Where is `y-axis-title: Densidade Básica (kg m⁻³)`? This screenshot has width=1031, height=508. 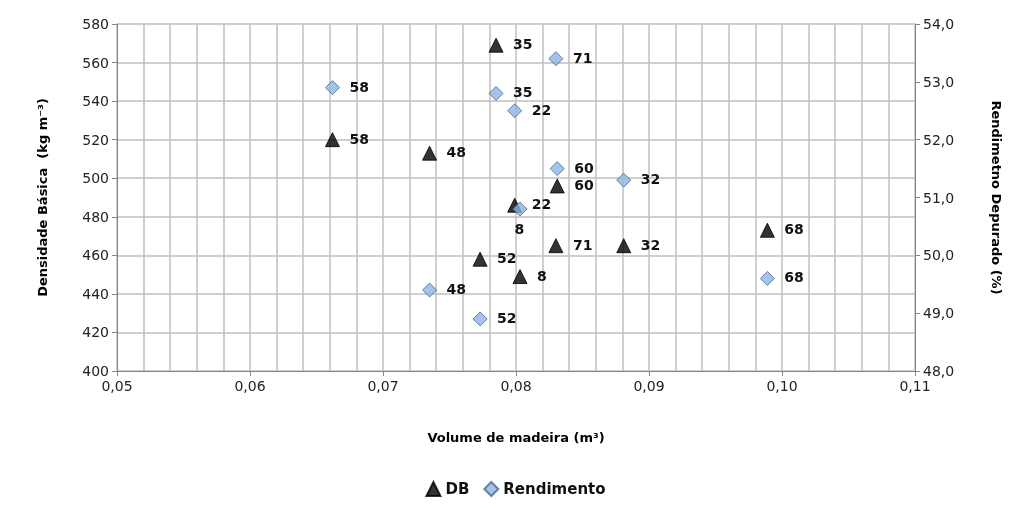 y-axis-title: Densidade Básica (kg m⁻³) is located at coordinates (42, 197).